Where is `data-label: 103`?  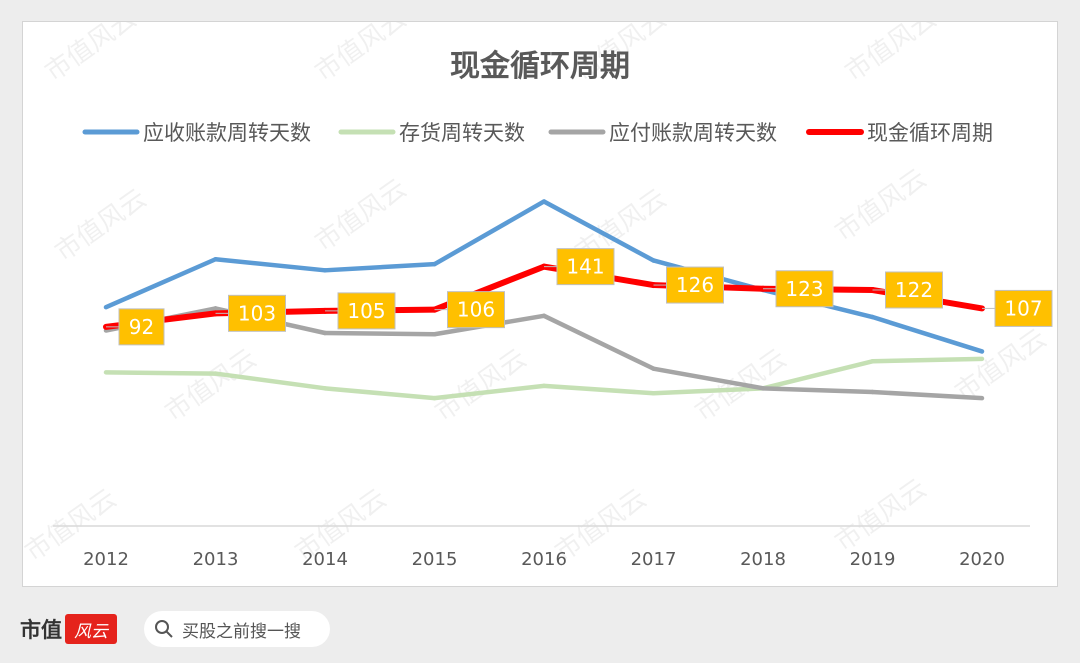
data-label: 103 is located at coordinates (257, 313).